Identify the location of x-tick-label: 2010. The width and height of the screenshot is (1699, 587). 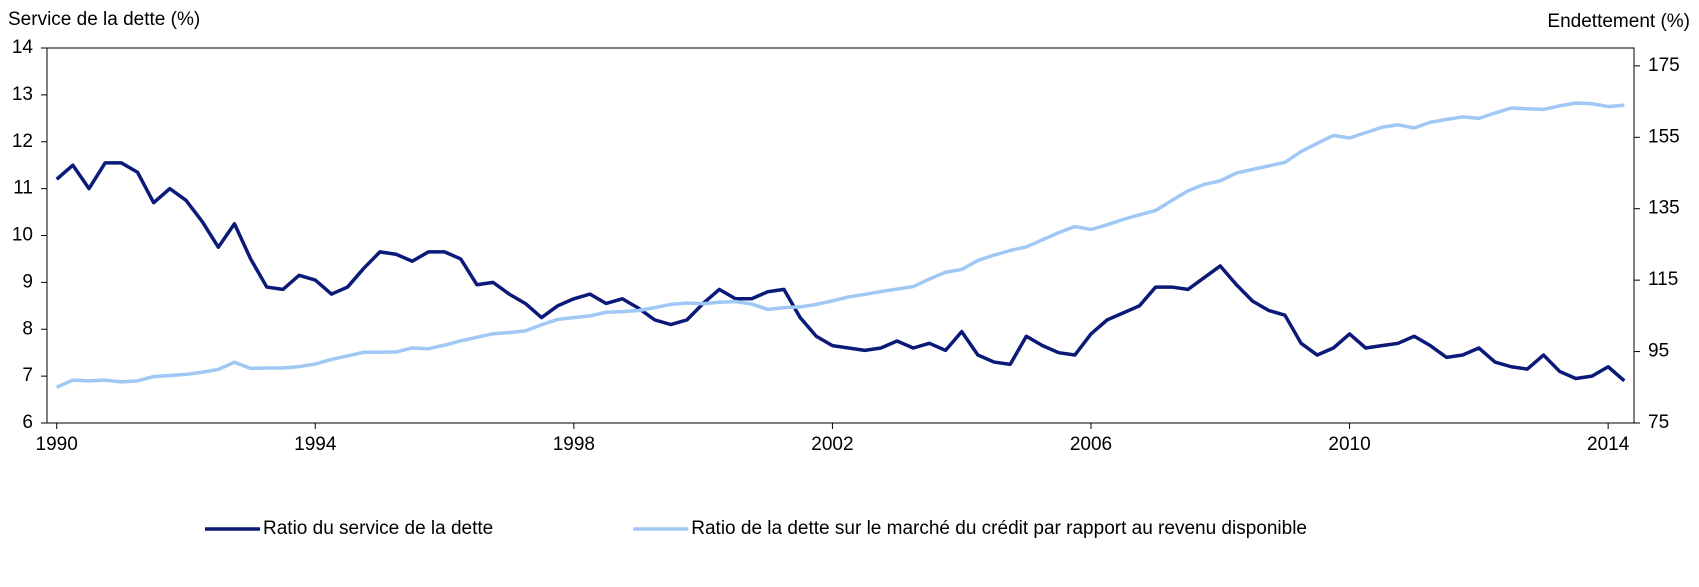
(1349, 444).